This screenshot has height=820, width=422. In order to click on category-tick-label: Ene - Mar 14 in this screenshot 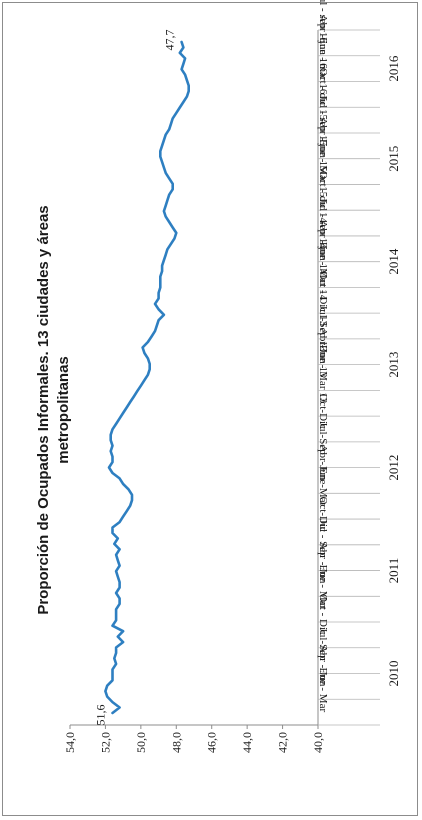, I will do `click(323, 271)`.